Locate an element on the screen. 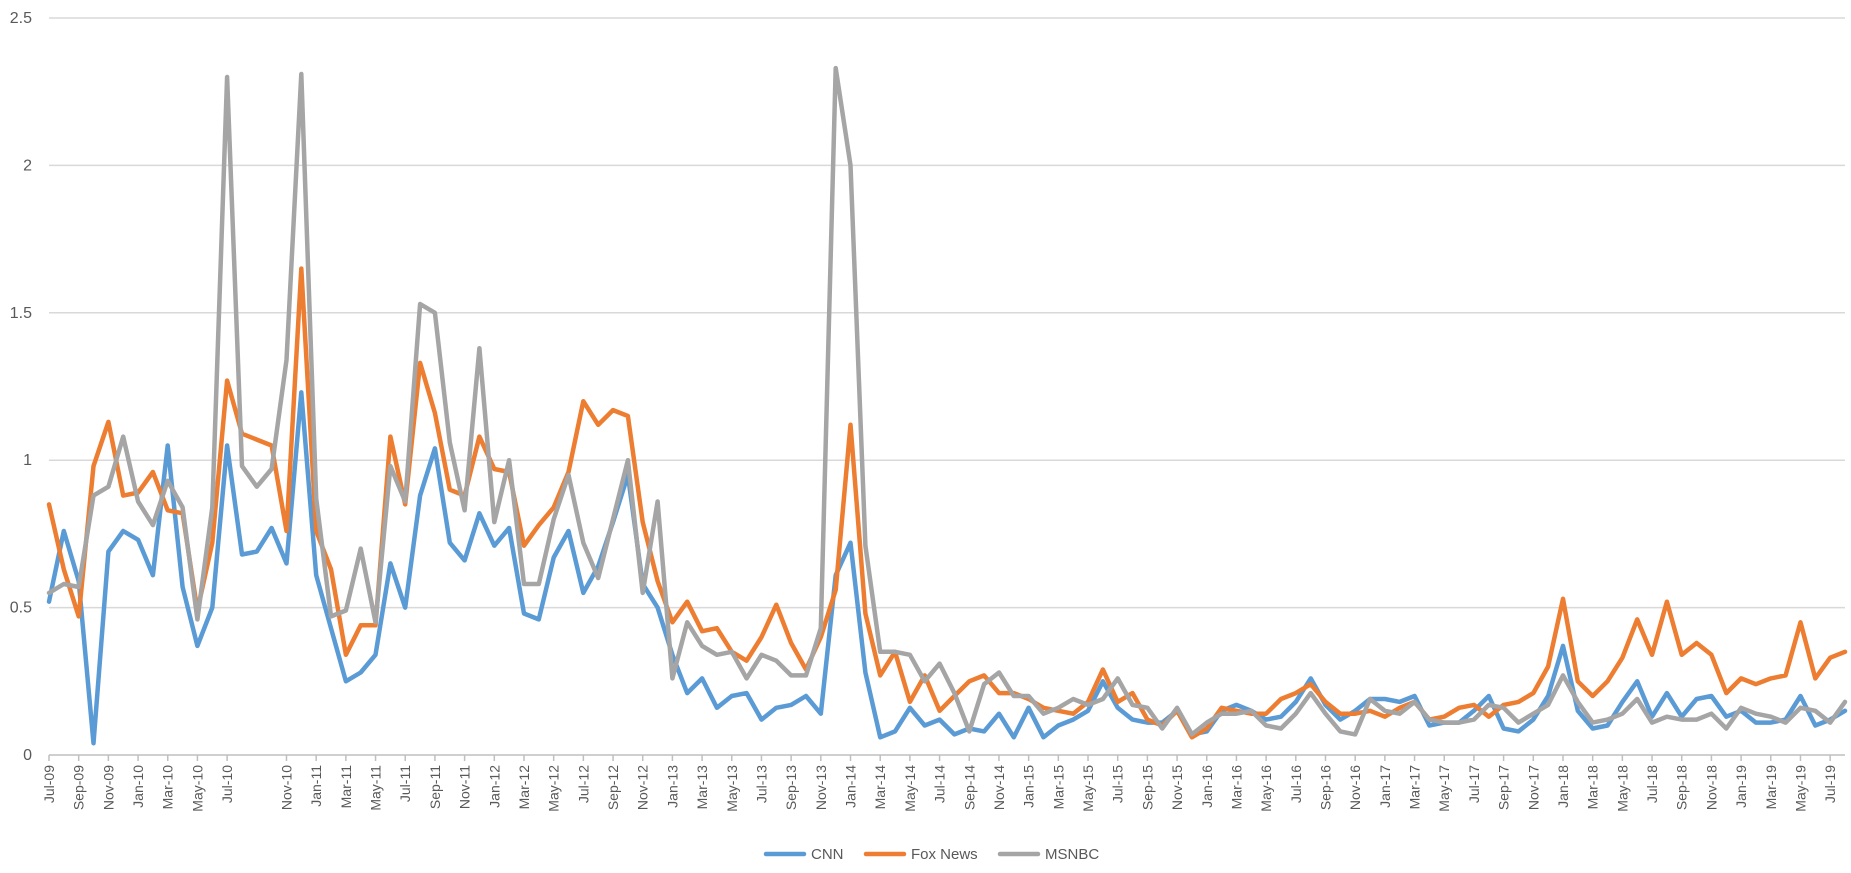  legend: CNN Fox News MSNBC is located at coordinates (931, 854).